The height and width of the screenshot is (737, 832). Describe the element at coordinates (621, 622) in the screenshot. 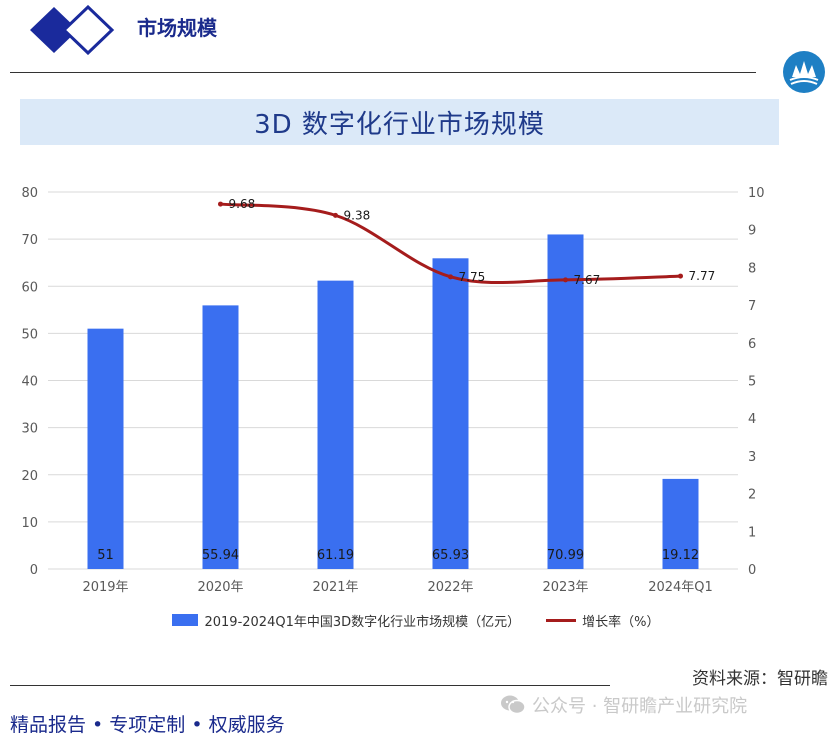

I see `legend-line-label: 增长率（%）` at that location.